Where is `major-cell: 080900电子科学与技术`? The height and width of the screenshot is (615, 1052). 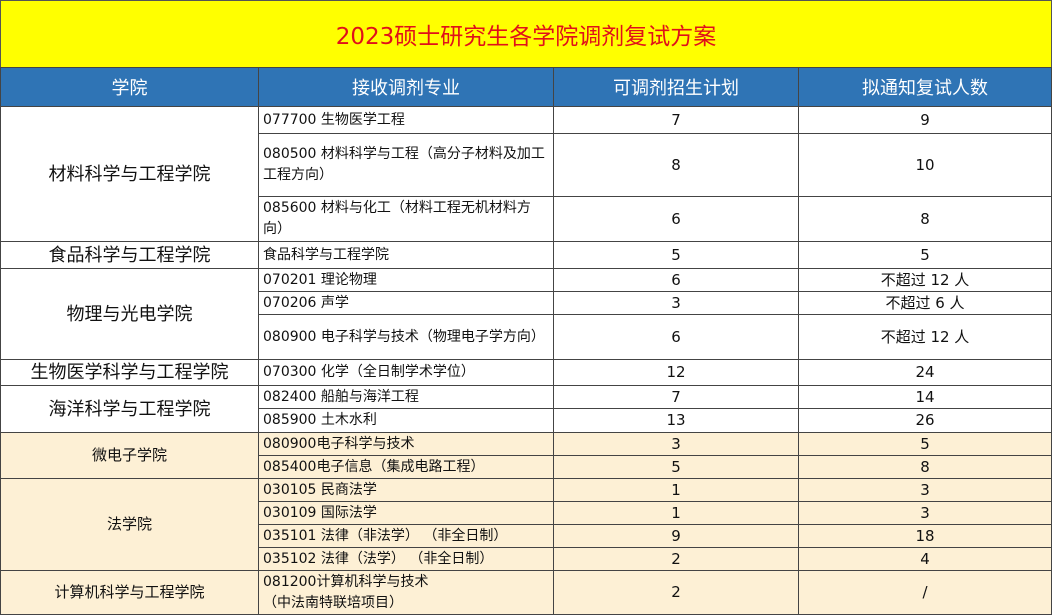 major-cell: 080900电子科学与技术 is located at coordinates (406, 444).